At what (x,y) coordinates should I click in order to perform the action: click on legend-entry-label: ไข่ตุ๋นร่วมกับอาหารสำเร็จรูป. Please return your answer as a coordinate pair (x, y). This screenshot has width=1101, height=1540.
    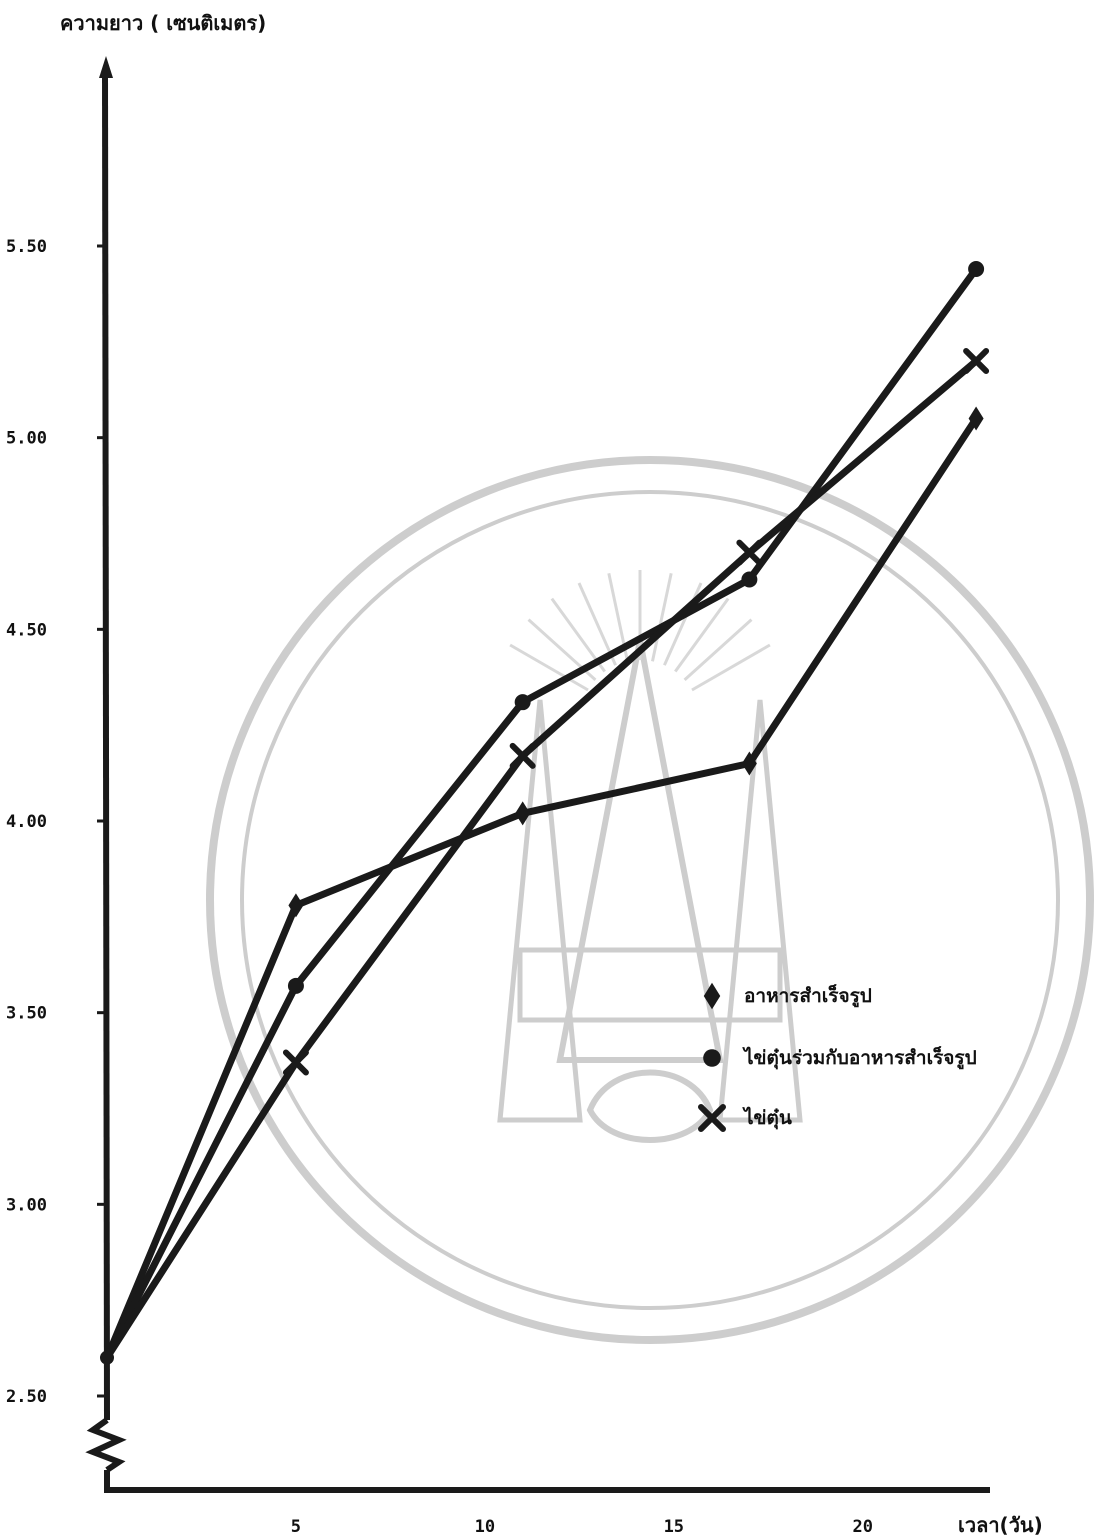
    Looking at the image, I should click on (859, 1057).